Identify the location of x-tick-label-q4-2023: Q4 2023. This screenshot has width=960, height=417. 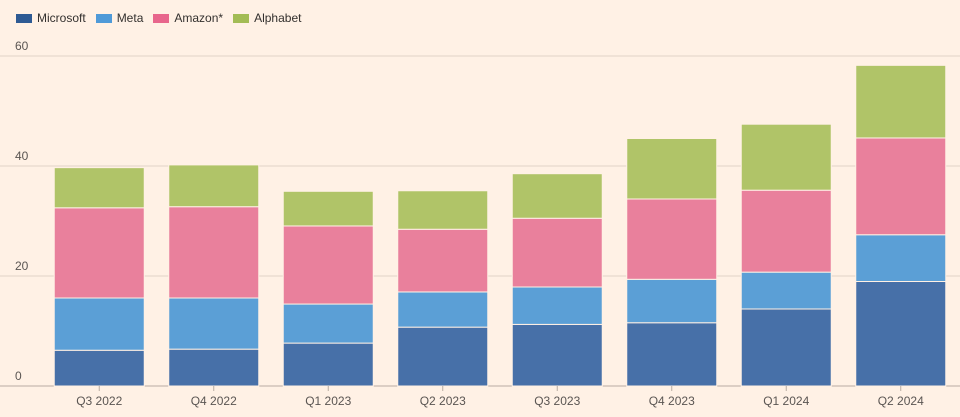
(672, 401).